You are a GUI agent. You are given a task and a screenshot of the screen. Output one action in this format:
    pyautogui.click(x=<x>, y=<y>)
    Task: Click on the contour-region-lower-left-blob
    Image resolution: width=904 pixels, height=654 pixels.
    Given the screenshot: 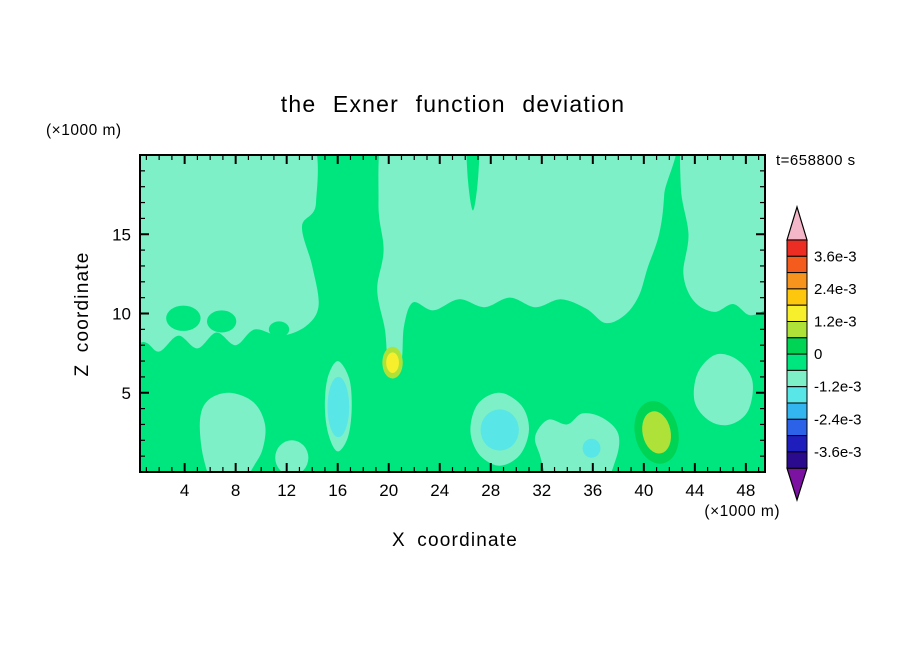 What is the action you would take?
    pyautogui.click(x=232, y=432)
    